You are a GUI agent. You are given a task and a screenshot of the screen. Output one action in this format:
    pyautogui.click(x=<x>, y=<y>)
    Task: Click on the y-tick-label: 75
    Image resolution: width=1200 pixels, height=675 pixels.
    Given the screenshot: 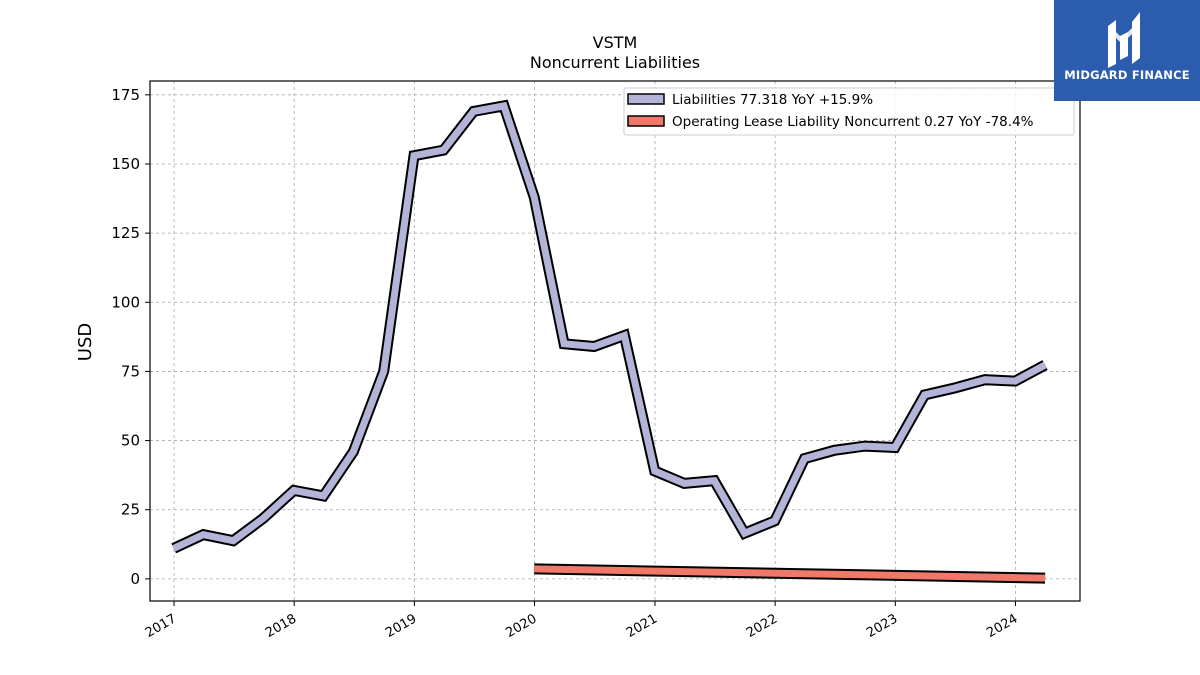 What is the action you would take?
    pyautogui.click(x=130, y=371)
    